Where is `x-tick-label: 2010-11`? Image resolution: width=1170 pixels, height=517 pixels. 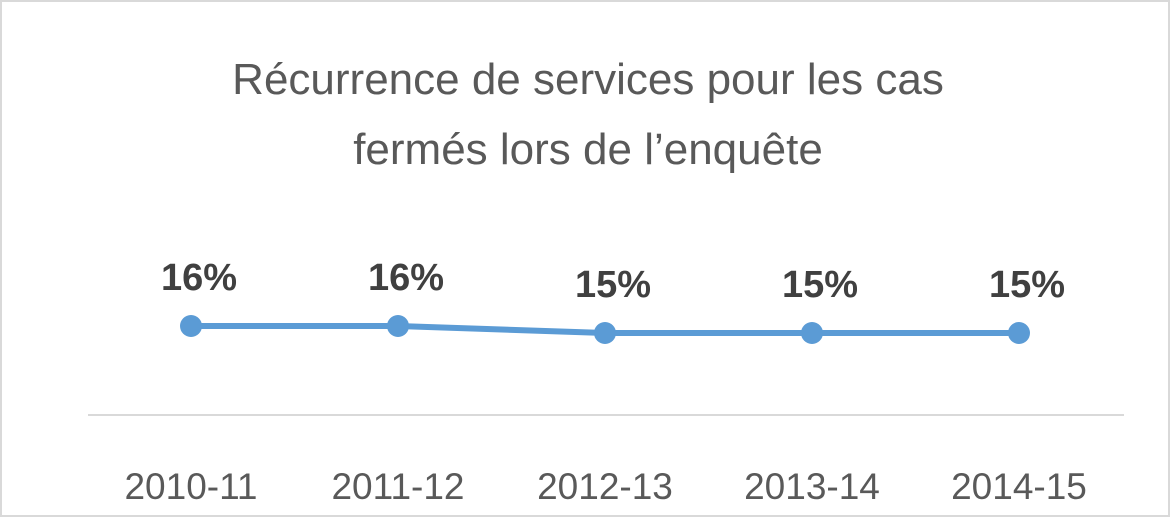
x-tick-label: 2010-11 is located at coordinates (190, 486).